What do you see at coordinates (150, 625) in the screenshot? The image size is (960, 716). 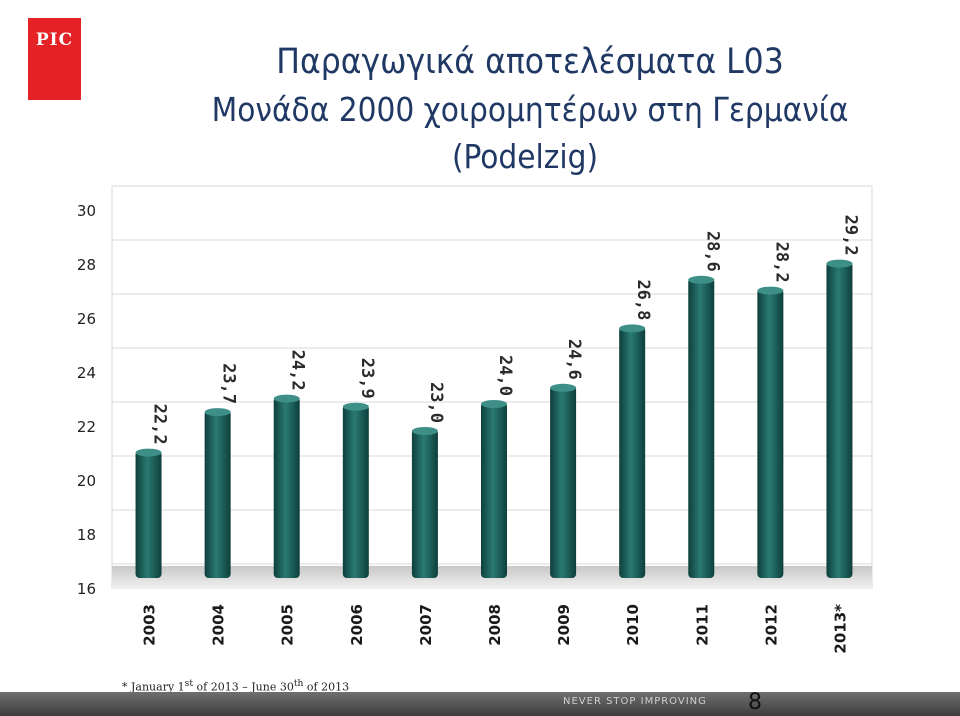 I see `x-tick-label: 2003` at bounding box center [150, 625].